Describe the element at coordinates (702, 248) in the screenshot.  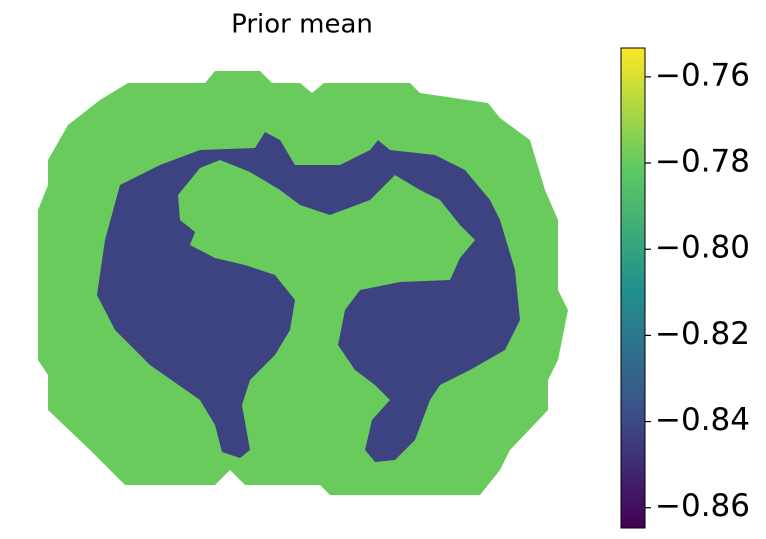
I see `colorbar-tick-label: −0.80` at that location.